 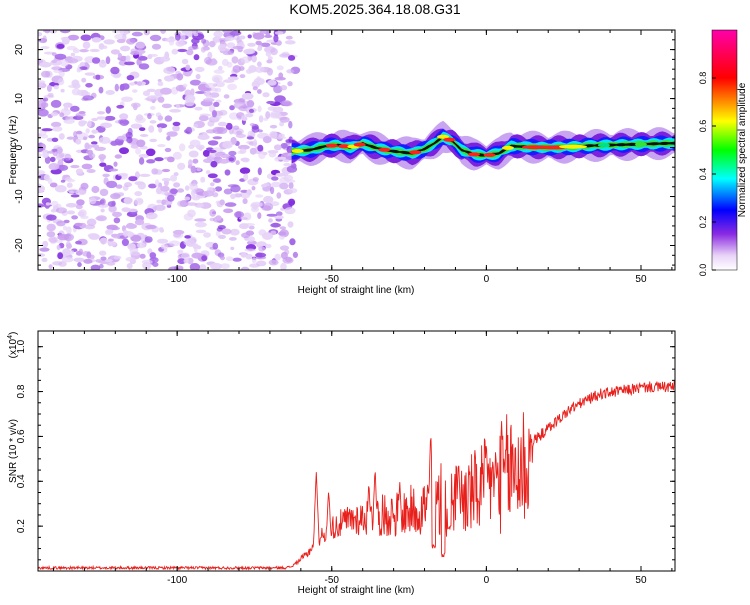 I want to click on x-tick-label: -50, so click(x=332, y=580).